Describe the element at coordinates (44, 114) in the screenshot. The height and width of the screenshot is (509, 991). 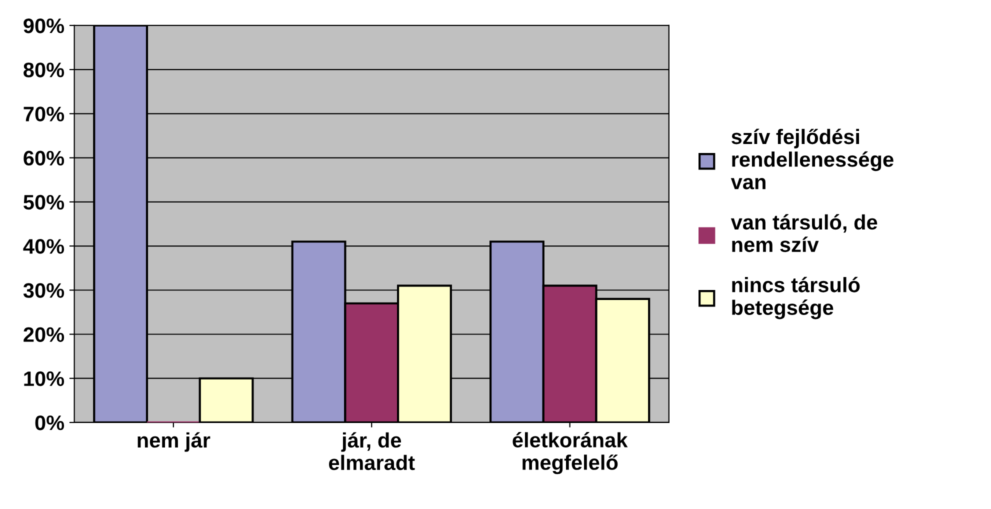
I see `y-tick-label: 70%` at that location.